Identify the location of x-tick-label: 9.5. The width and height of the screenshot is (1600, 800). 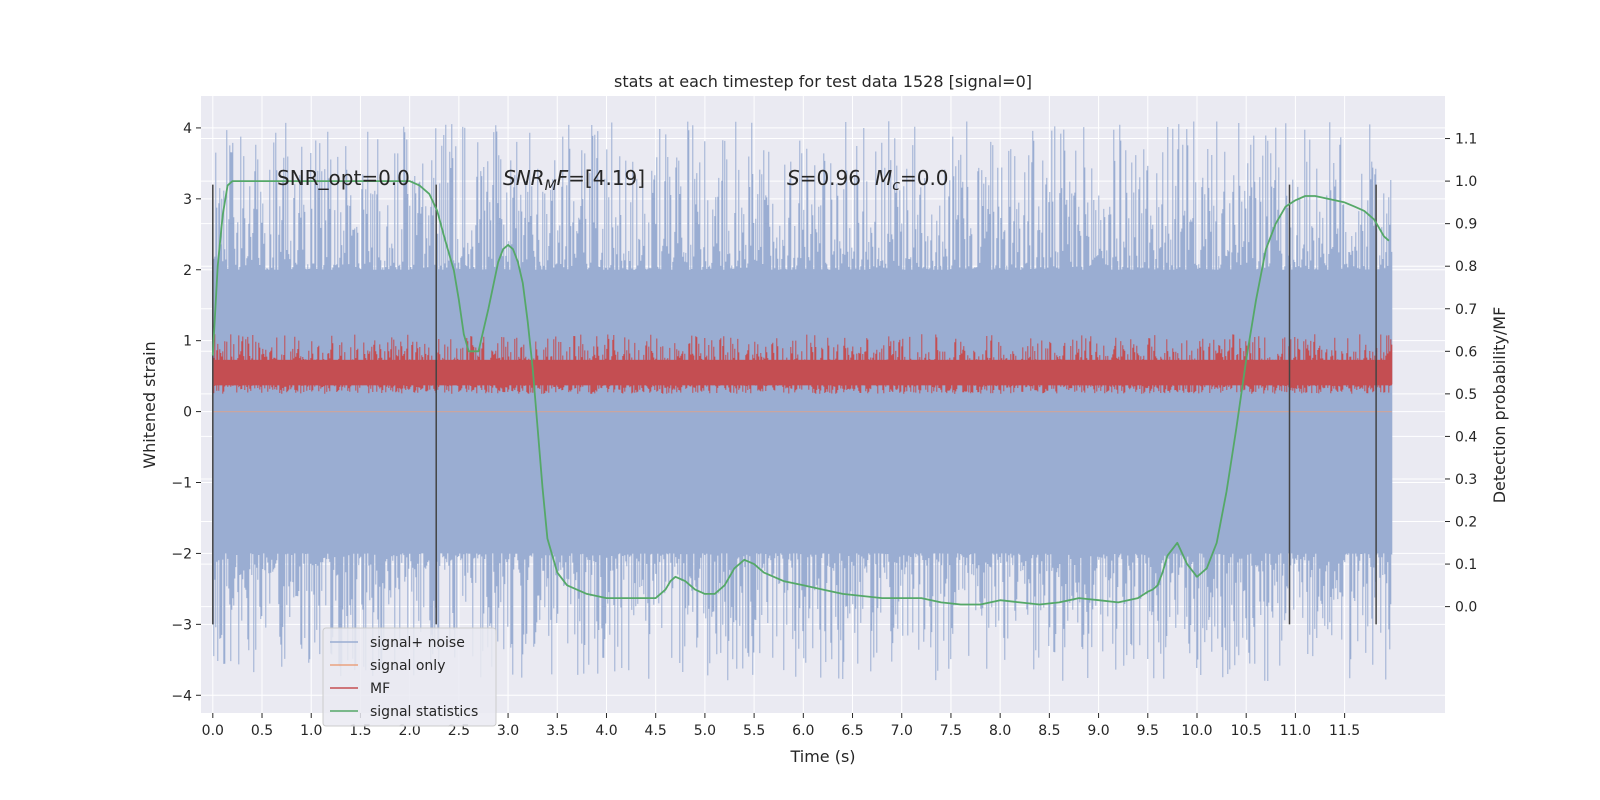
(1148, 731).